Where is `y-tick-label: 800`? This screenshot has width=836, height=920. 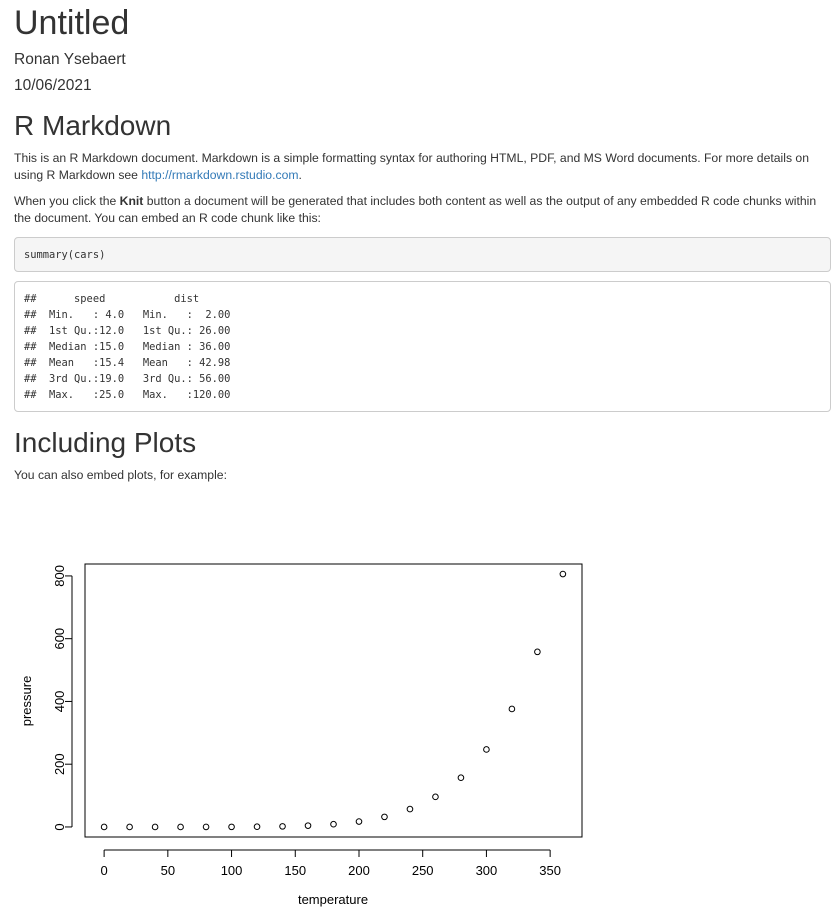 y-tick-label: 800 is located at coordinates (59, 576).